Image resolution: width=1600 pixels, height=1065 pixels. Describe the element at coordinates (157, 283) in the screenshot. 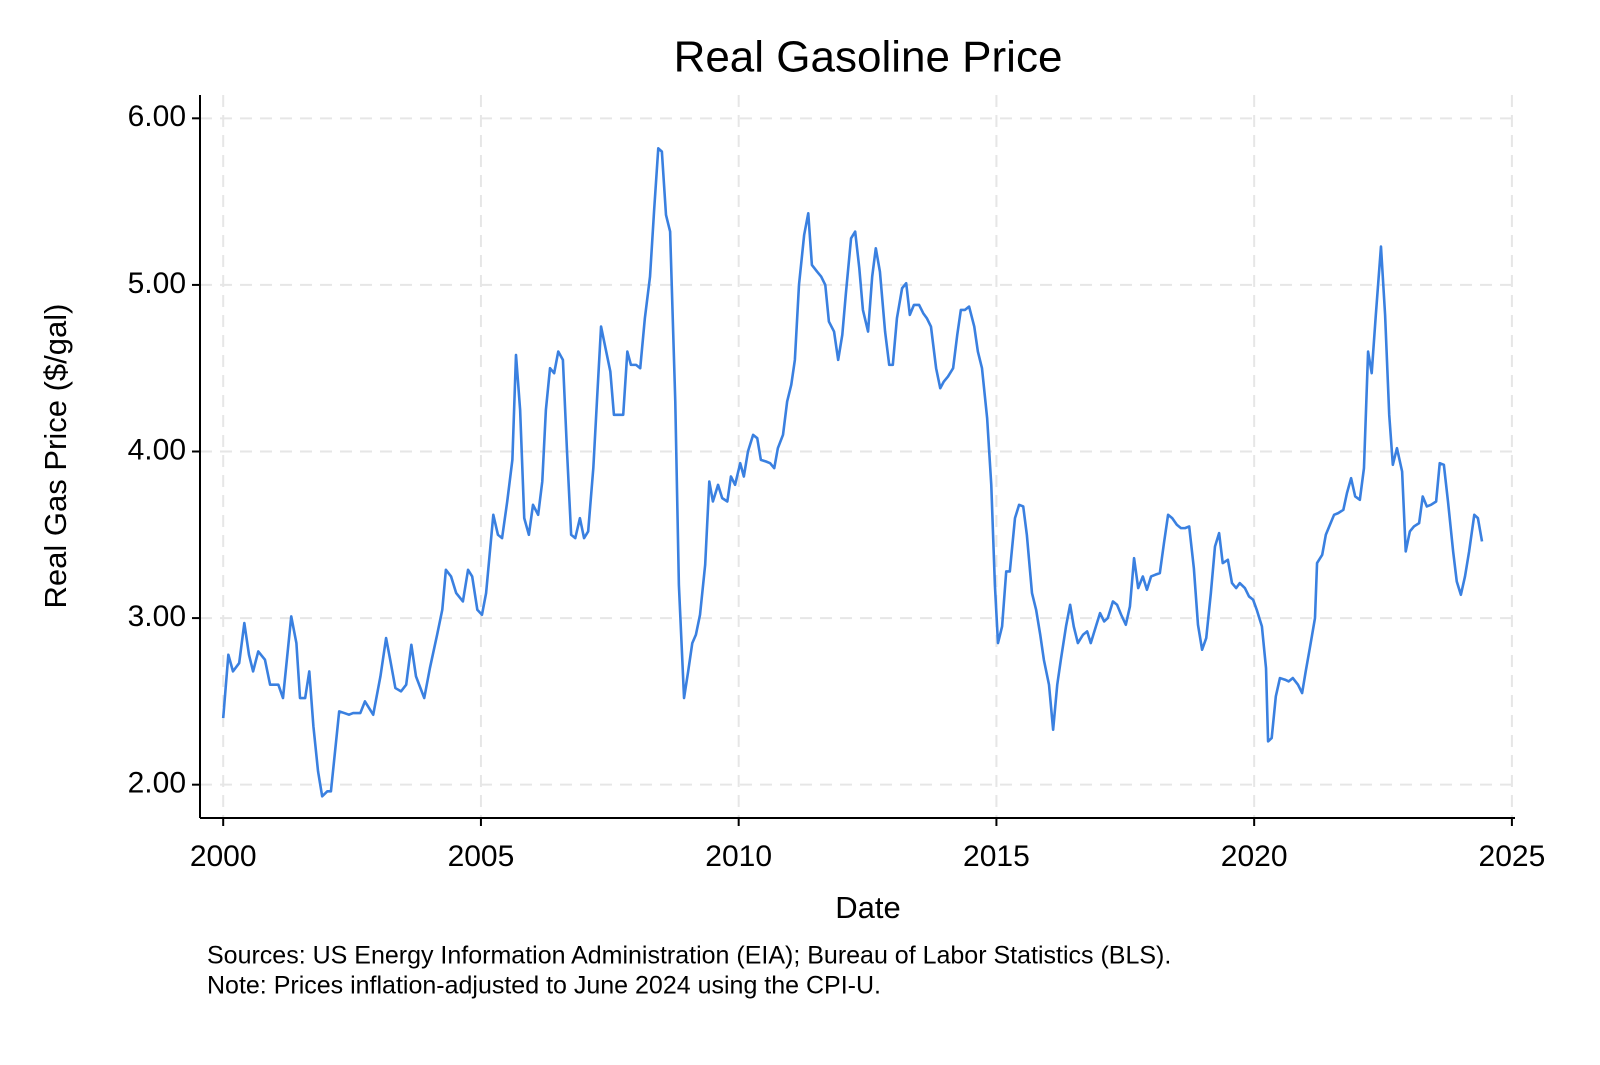

I see `y-tick-label: 5.00` at that location.